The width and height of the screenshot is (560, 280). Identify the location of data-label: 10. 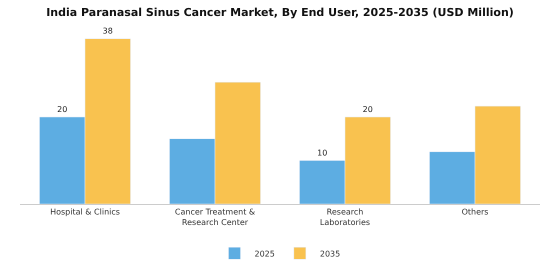
(322, 153).